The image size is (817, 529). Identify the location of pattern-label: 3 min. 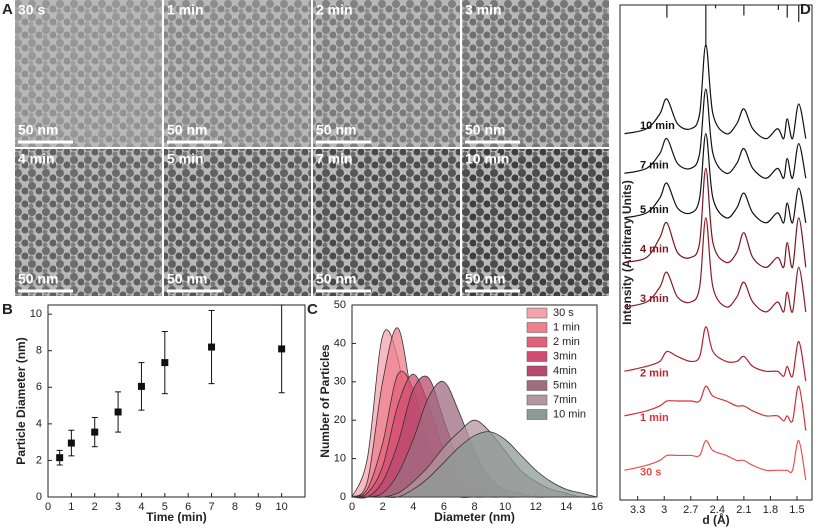
(654, 299).